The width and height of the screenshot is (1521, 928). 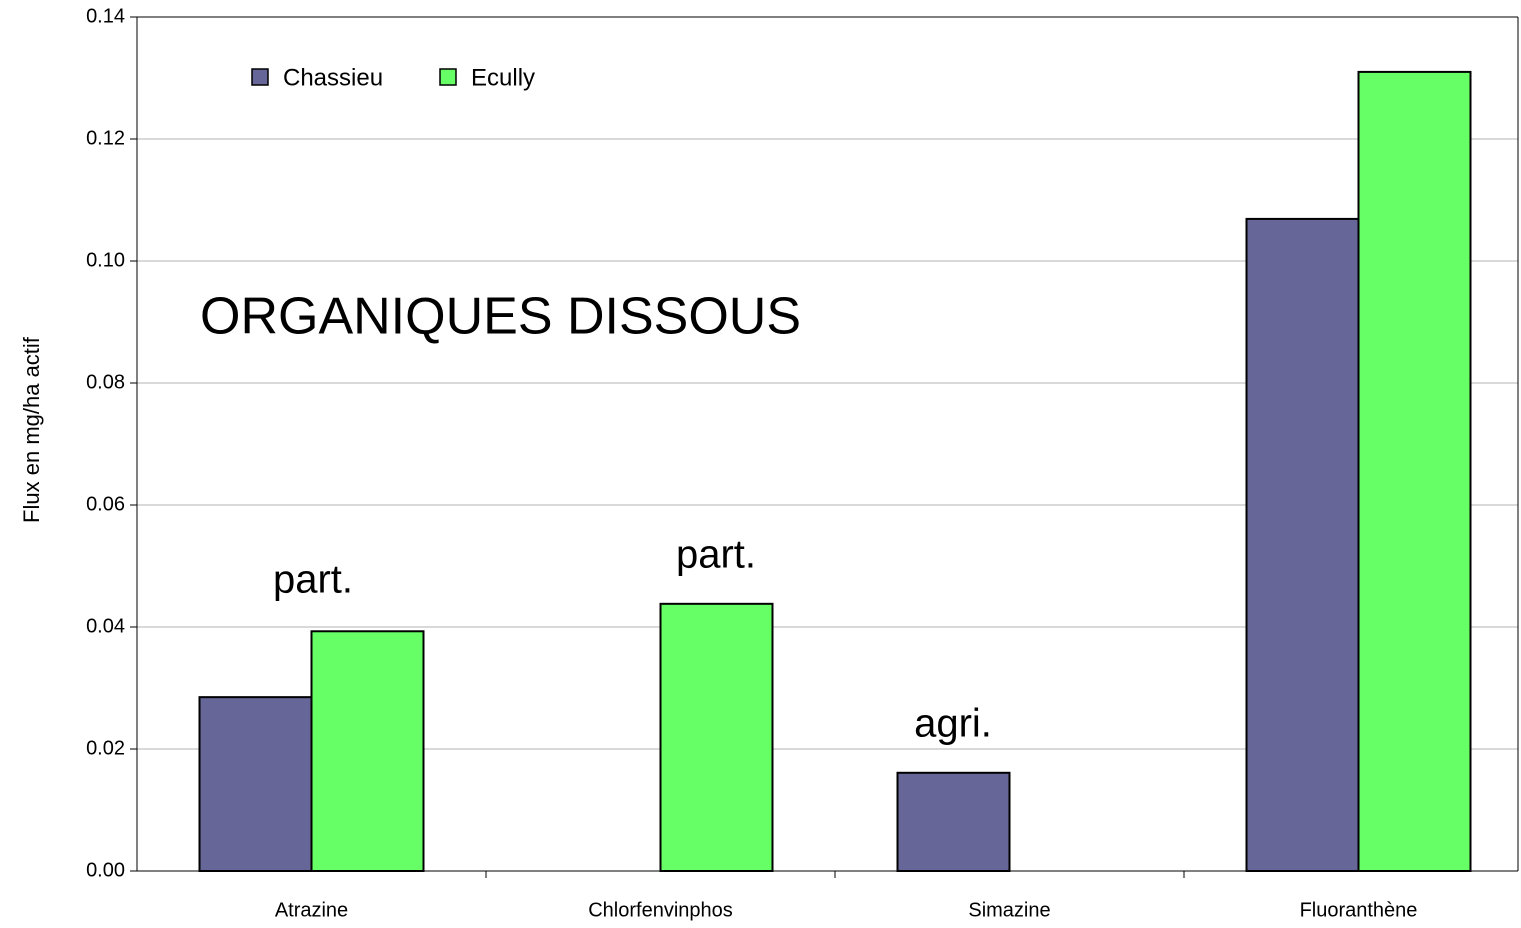 I want to click on y-axis-label: Flux en mg/ha actif, so click(x=31, y=429).